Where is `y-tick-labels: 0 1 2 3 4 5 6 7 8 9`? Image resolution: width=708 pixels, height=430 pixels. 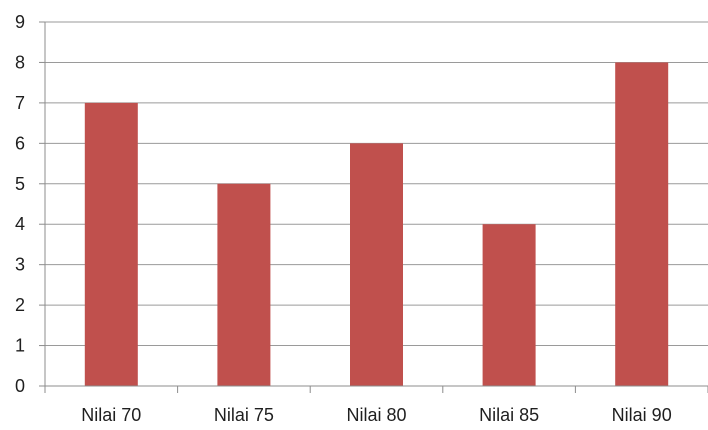 y-tick-labels: 0 1 2 3 4 5 6 7 8 9 is located at coordinates (20, 204).